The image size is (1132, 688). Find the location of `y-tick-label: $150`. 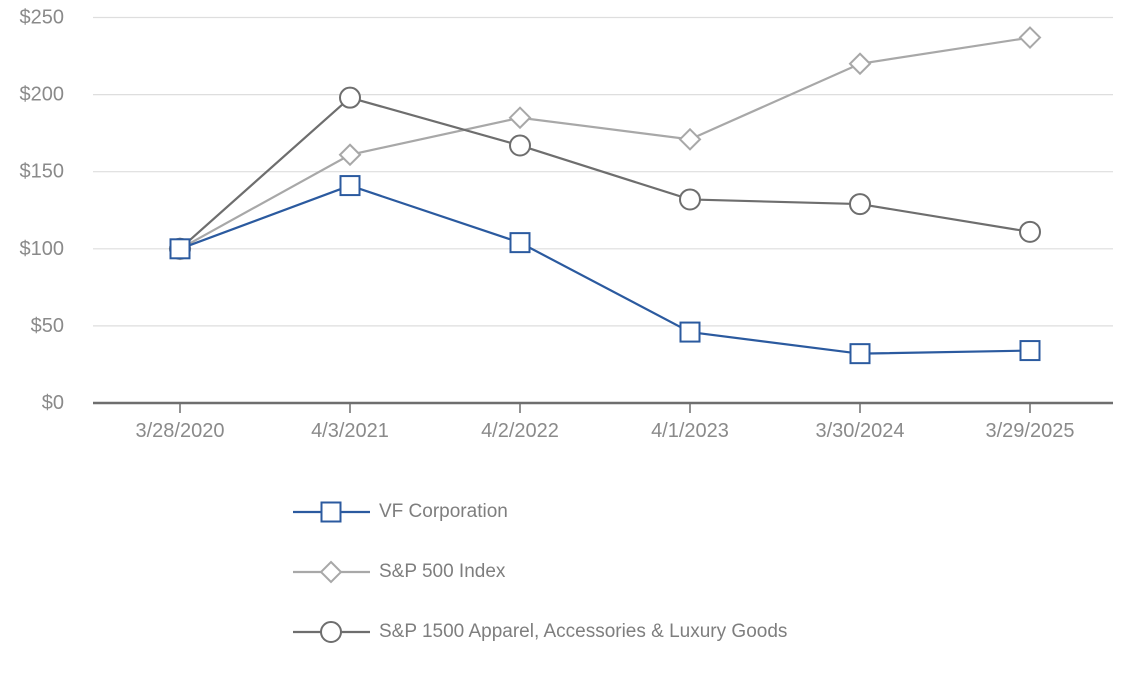

y-tick-label: $150 is located at coordinates (42, 172).